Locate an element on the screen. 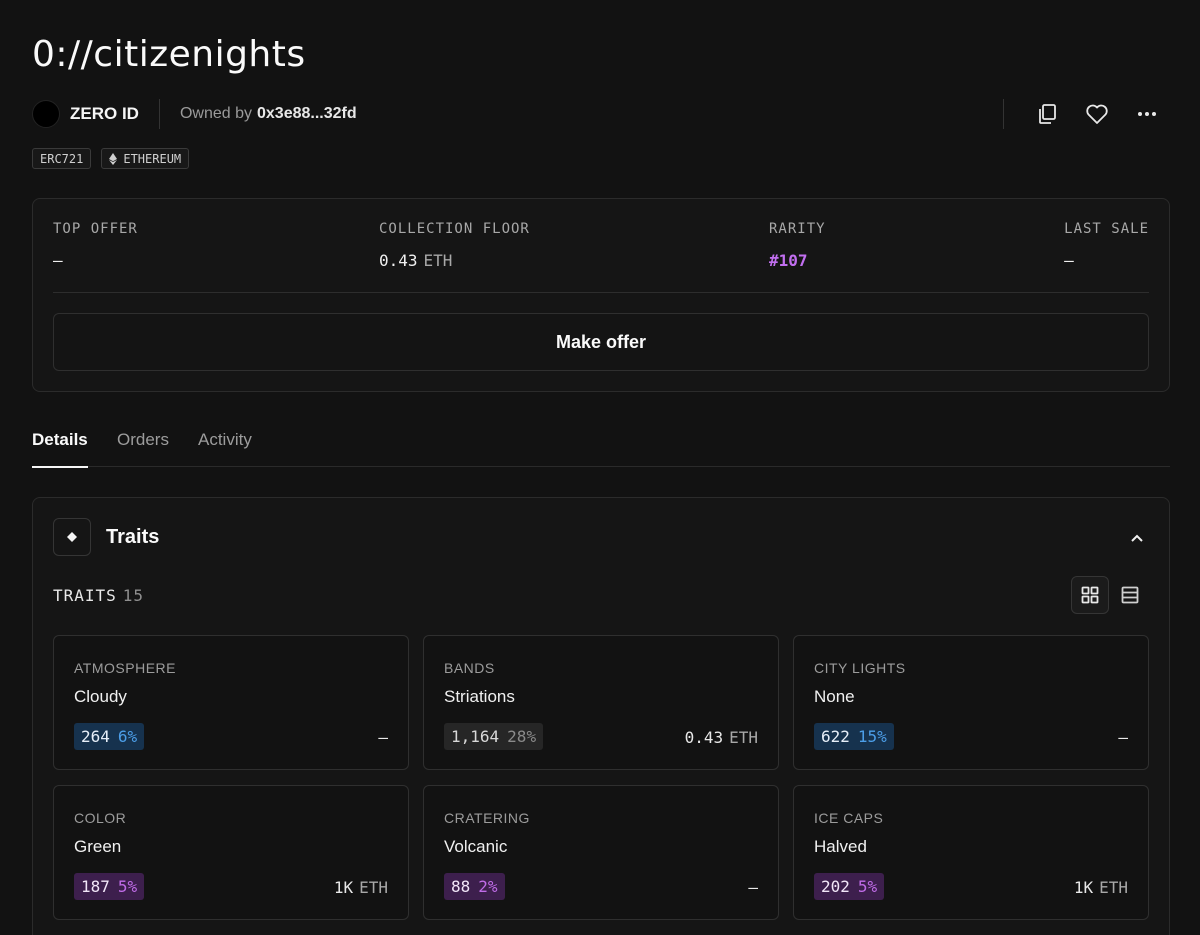 The width and height of the screenshot is (1200, 935). floor-value: 0.43 is located at coordinates (398, 260).